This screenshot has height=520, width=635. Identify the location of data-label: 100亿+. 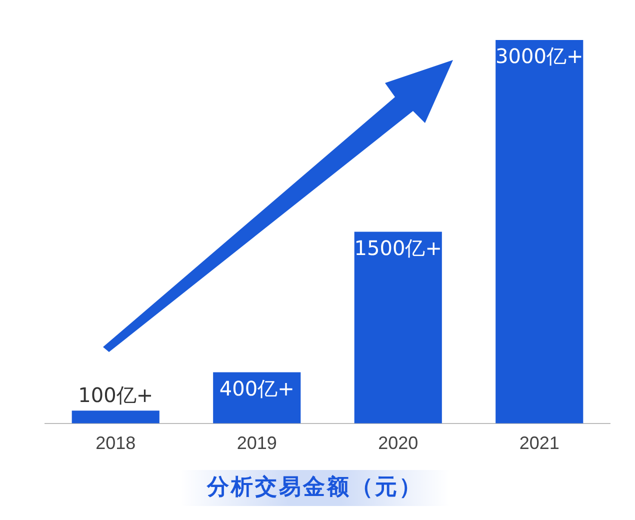
(116, 394).